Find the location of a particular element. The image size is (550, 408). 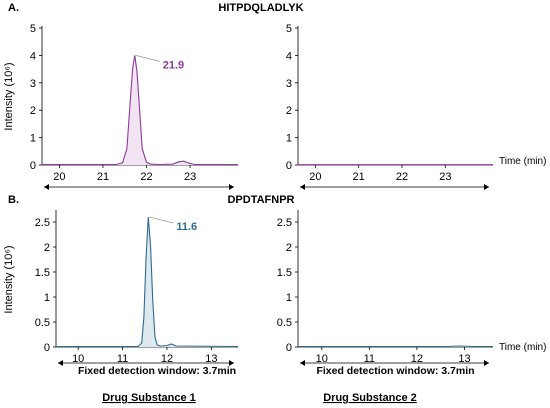

x-tick-label-a-1: 22 is located at coordinates (146, 177).